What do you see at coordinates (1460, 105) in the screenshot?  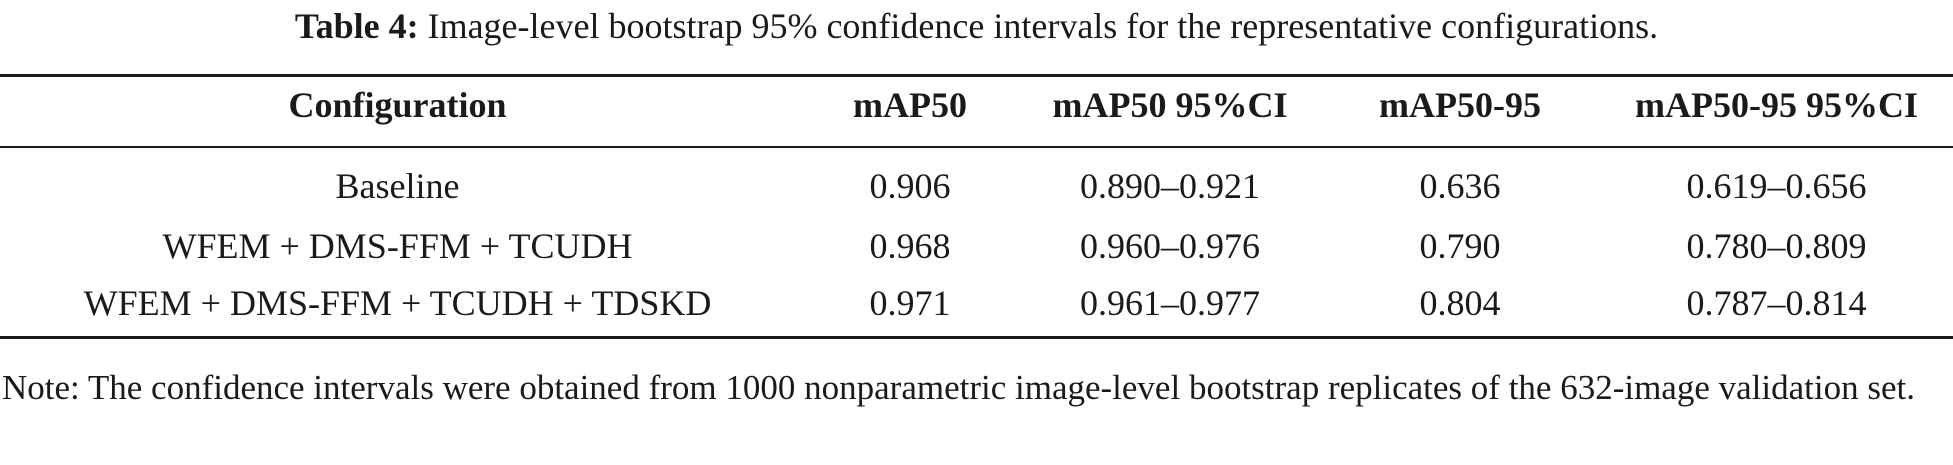 I see `column-header-map50-95: mAP50-95` at bounding box center [1460, 105].